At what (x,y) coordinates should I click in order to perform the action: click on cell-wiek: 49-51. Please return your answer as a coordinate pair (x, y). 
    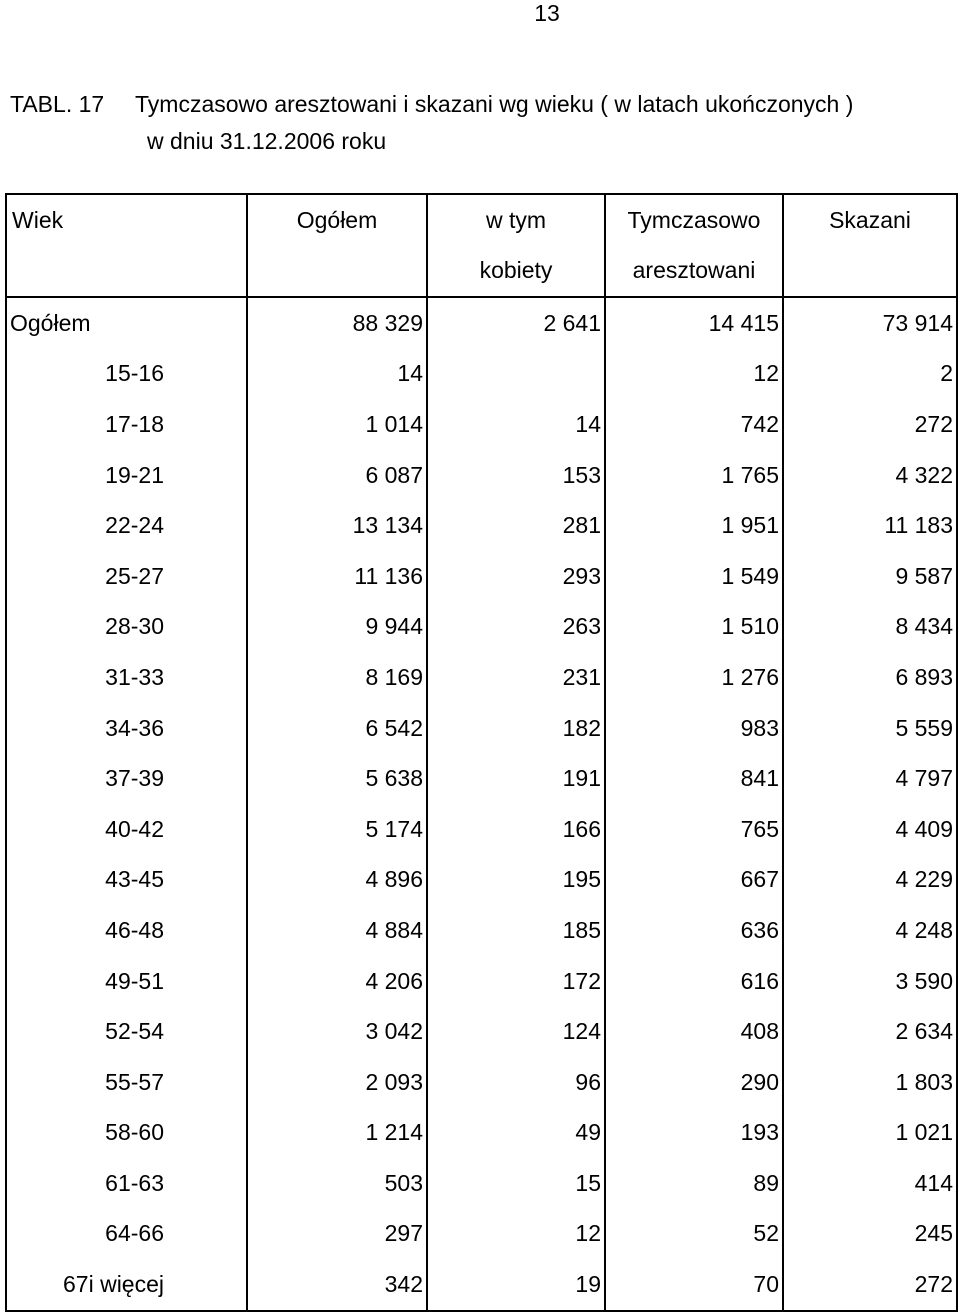
    Looking at the image, I should click on (126, 981).